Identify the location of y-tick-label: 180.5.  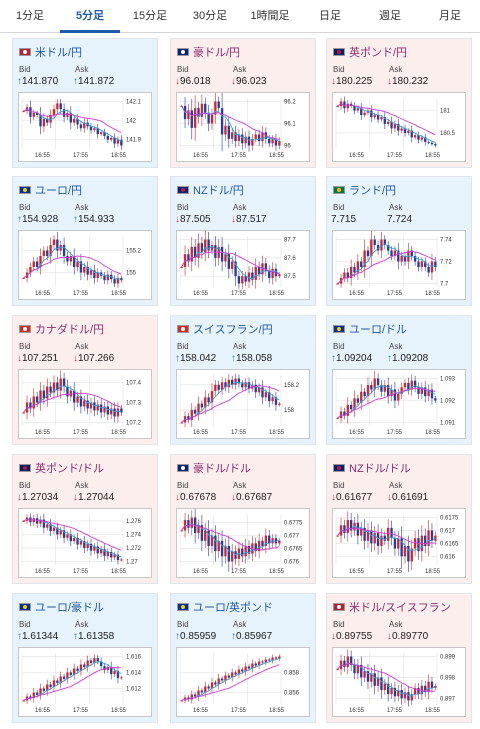
(448, 134).